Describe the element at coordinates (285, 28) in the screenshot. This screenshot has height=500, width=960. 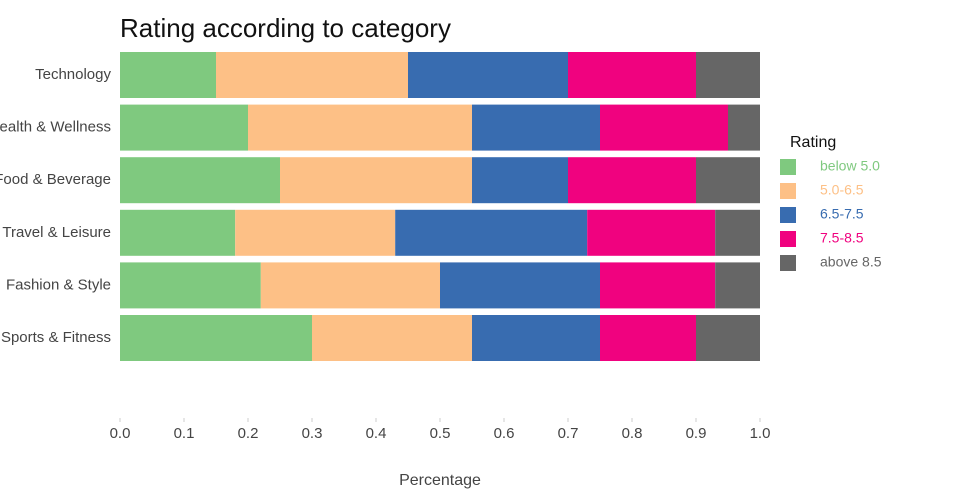
I see `chart-title: Rating according to category` at that location.